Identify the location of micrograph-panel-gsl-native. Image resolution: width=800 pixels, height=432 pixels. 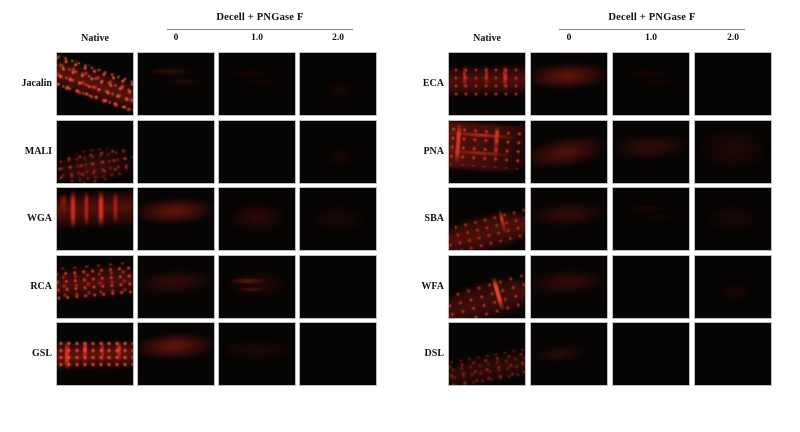
(95, 354).